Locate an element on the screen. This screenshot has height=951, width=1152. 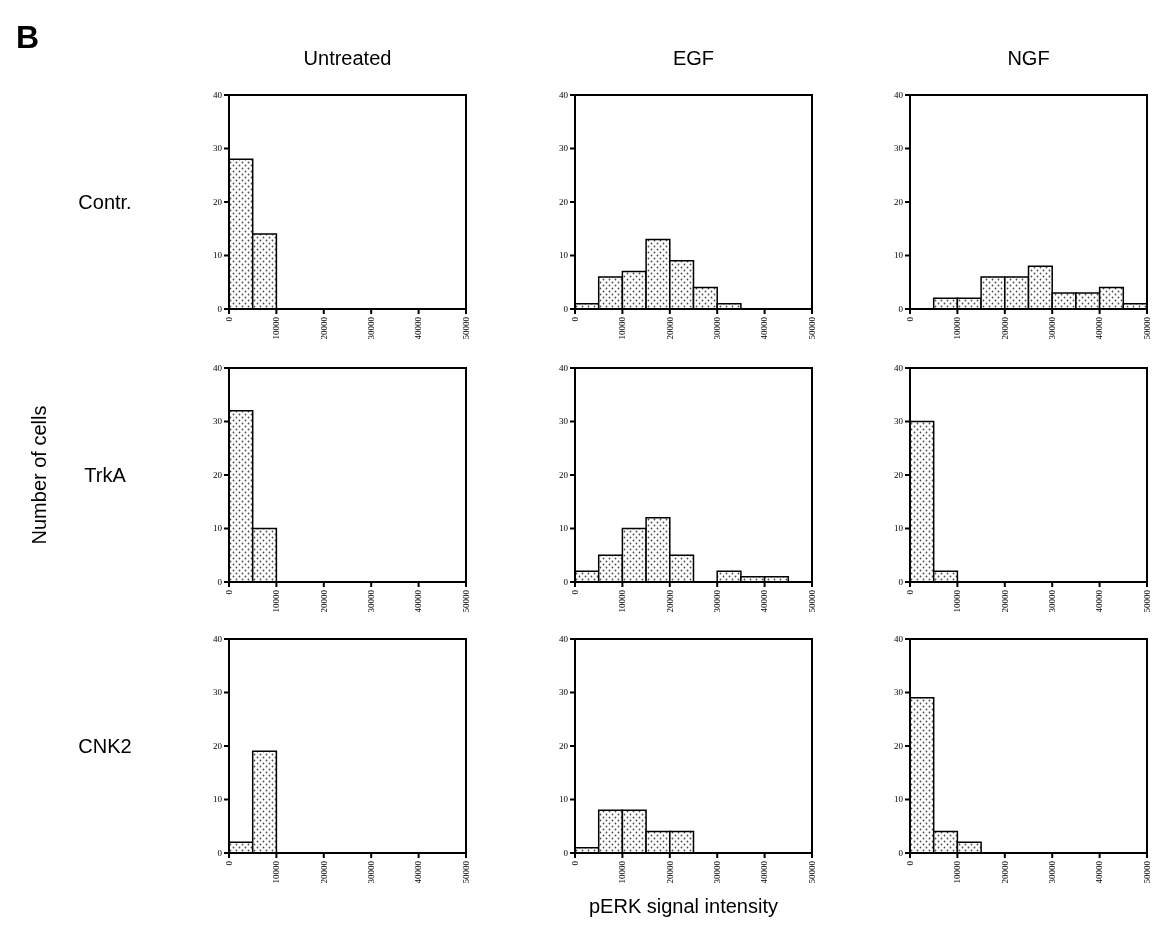
text: Number of cells is located at coordinates (39, 475).